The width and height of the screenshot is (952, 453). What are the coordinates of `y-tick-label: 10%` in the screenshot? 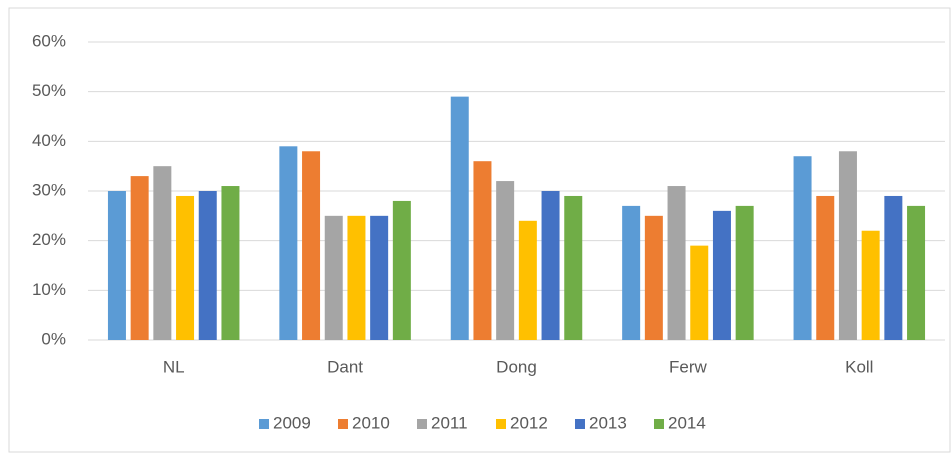 It's located at (49, 289).